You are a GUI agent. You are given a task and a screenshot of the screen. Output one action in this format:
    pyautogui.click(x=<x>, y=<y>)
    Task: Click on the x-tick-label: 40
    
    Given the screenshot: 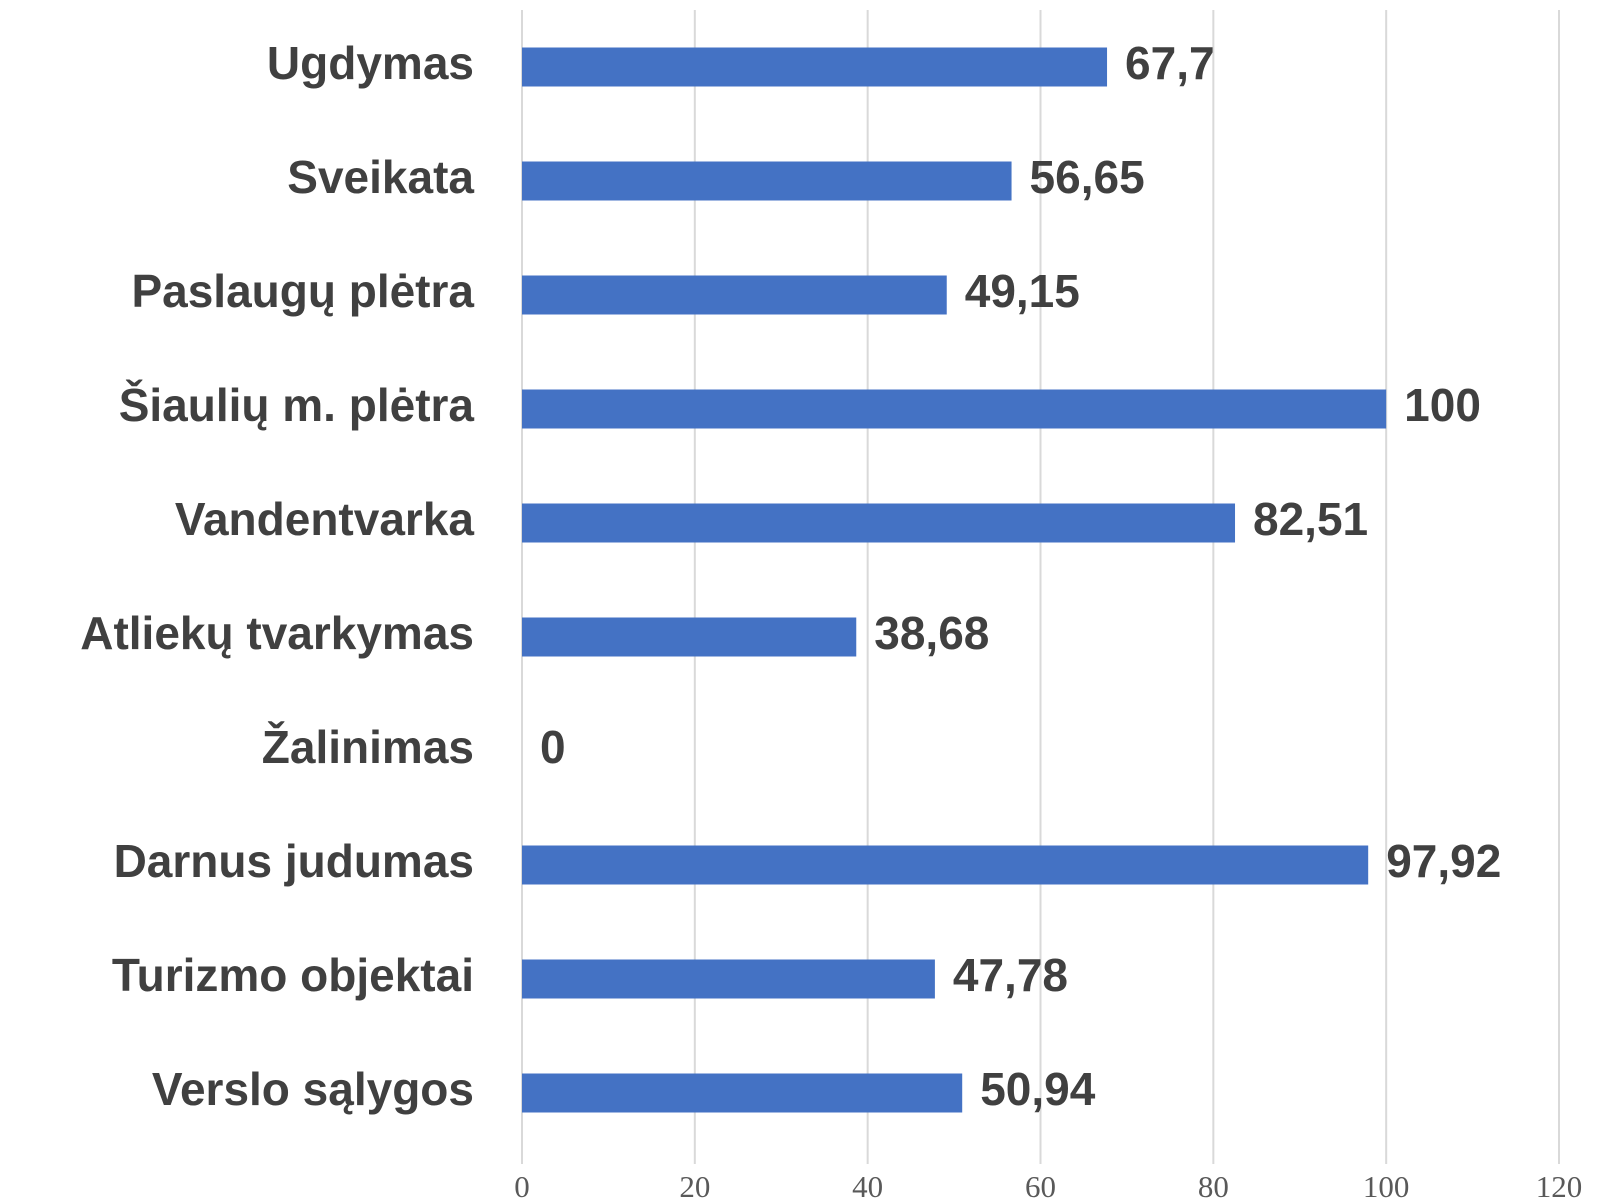 What is the action you would take?
    pyautogui.click(x=867, y=1185)
    